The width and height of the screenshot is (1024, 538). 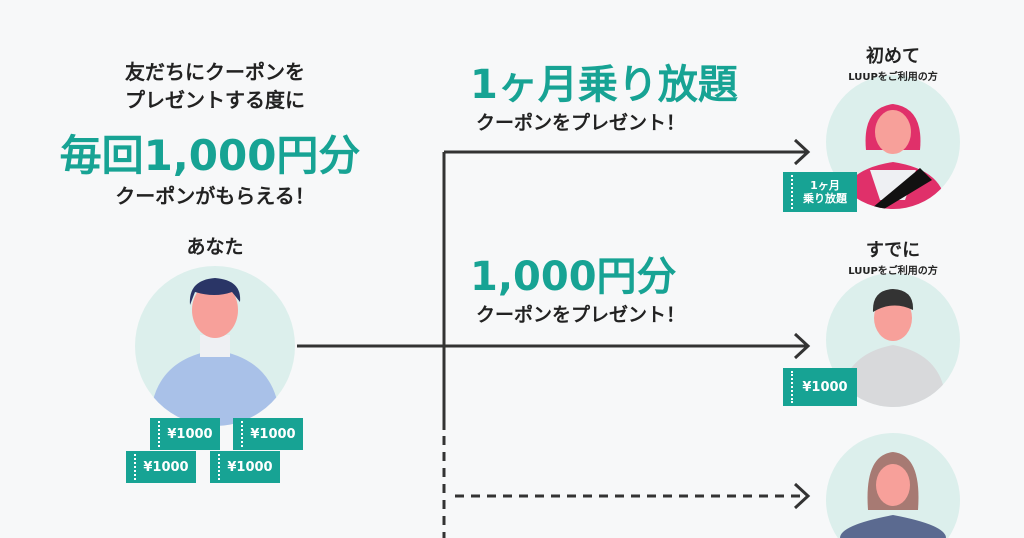 I want to click on arrow-mid-icon, so click(x=802, y=346).